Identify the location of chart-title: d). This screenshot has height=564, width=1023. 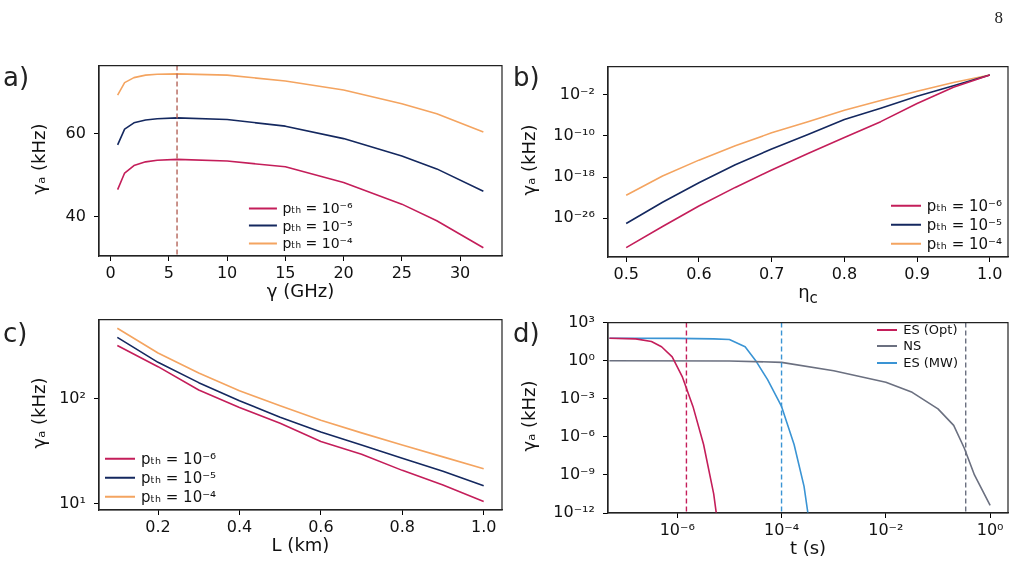
(526, 333).